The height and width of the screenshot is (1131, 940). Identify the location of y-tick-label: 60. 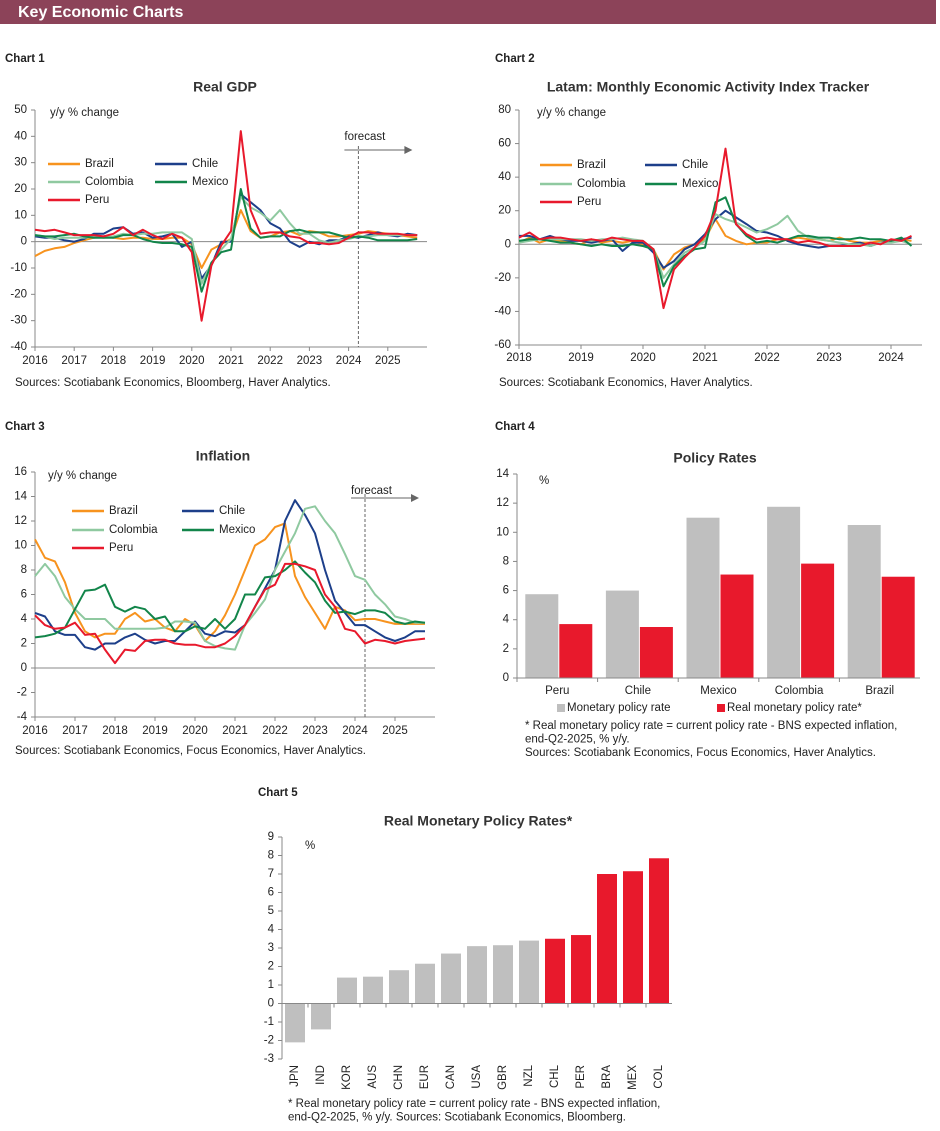
(504, 144).